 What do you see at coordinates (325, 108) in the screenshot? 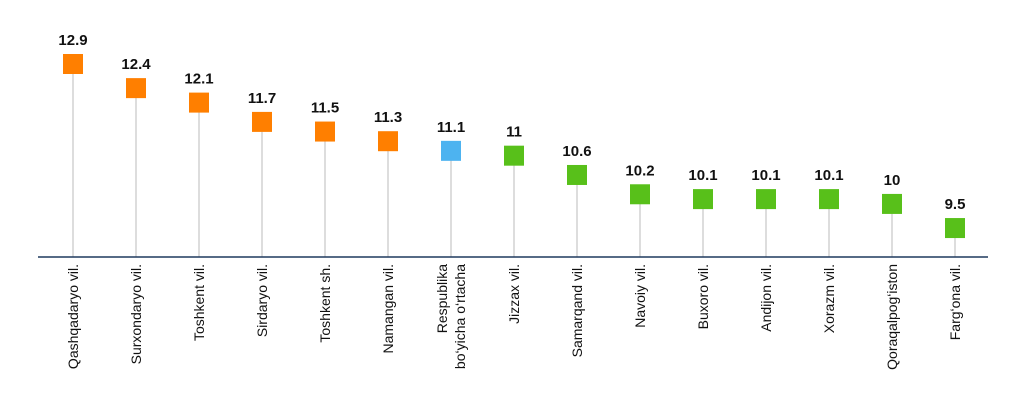
I see `data-value-label: 11.5` at bounding box center [325, 108].